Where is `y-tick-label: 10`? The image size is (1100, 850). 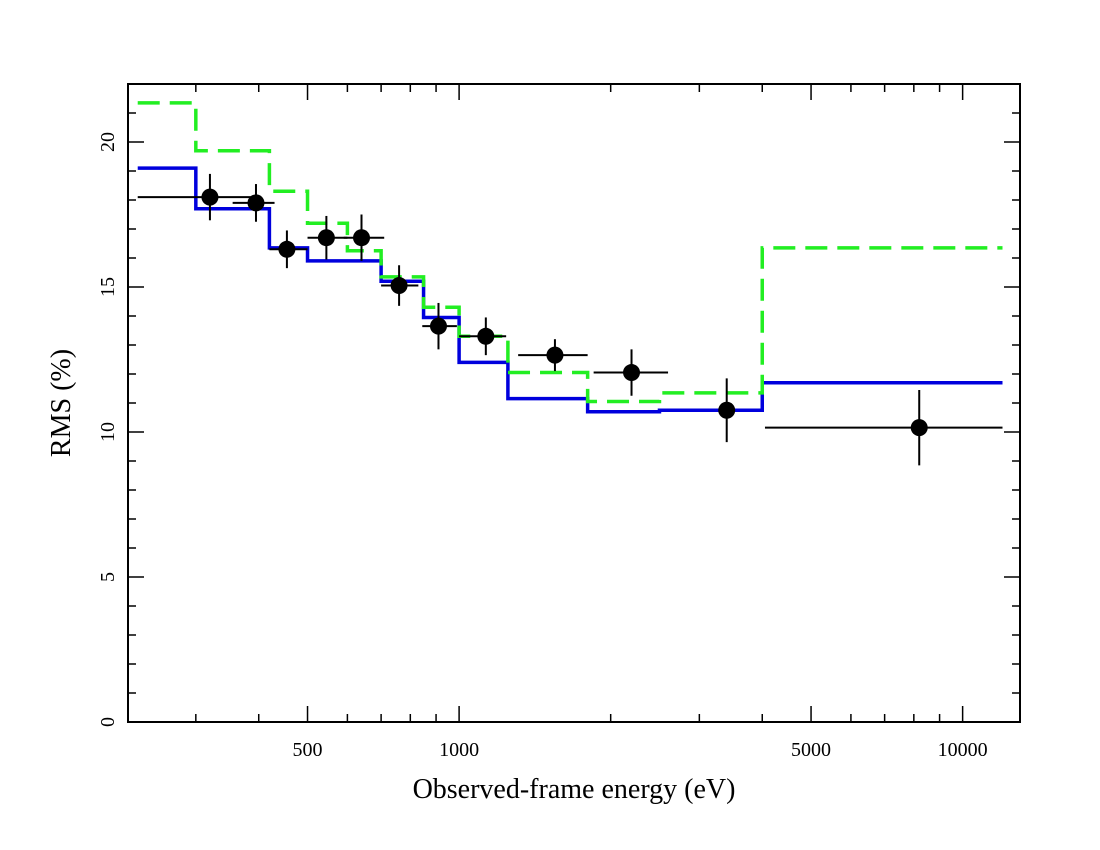
y-tick-label: 10 is located at coordinates (108, 432).